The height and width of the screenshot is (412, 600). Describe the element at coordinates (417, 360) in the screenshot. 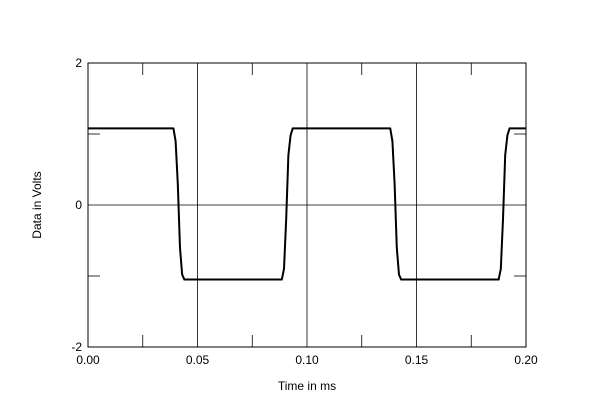

I see `x-tick-label: 0.15` at that location.